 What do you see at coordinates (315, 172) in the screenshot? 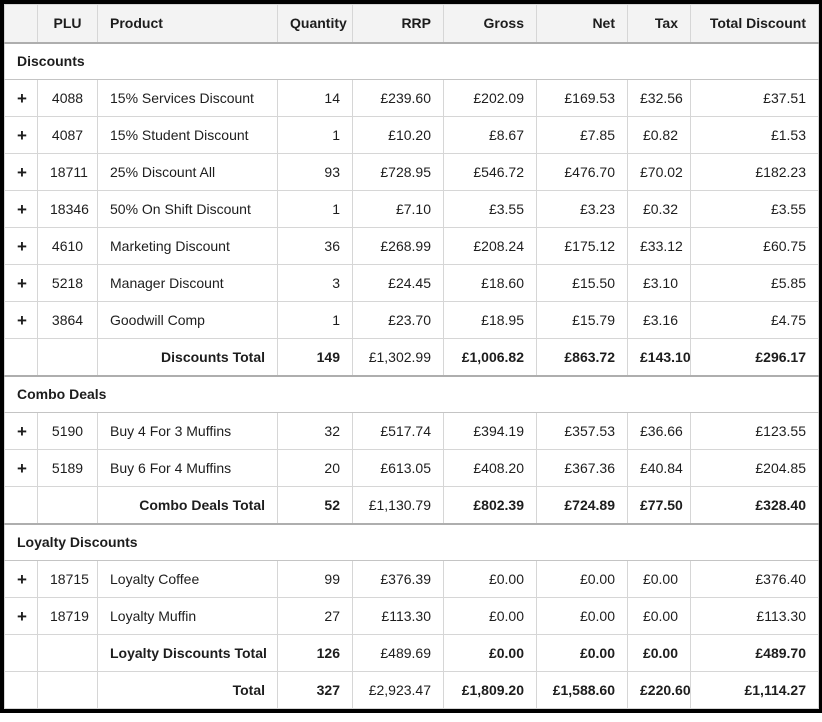
I see `quantity-cell: 93` at bounding box center [315, 172].